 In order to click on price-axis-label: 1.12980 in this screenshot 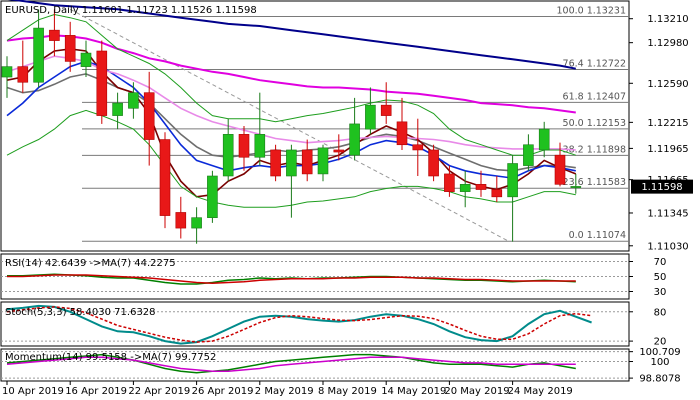, I will do `click(667, 43)`.